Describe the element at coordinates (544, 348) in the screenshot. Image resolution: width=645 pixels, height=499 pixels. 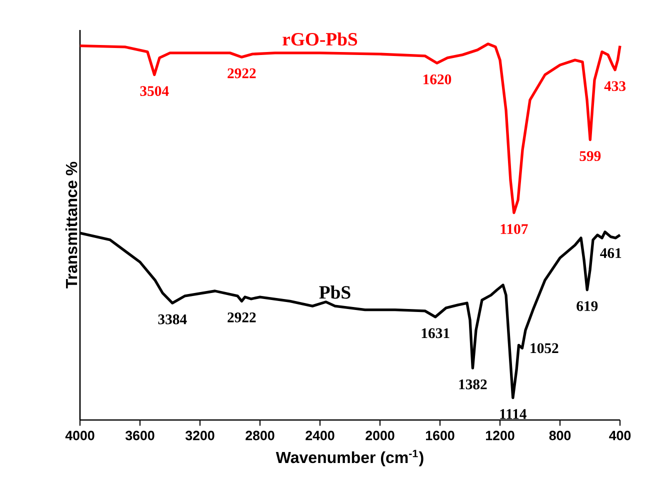
I see `annotation: 1052` at that location.